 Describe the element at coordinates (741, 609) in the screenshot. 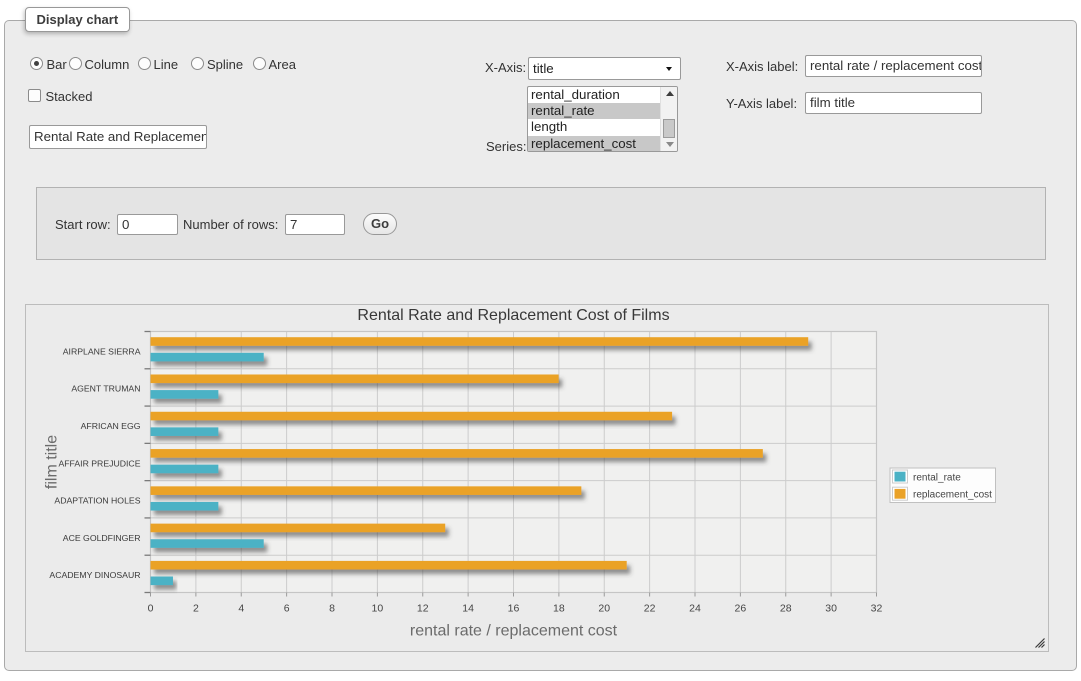

I see `svg-text: 26` at that location.